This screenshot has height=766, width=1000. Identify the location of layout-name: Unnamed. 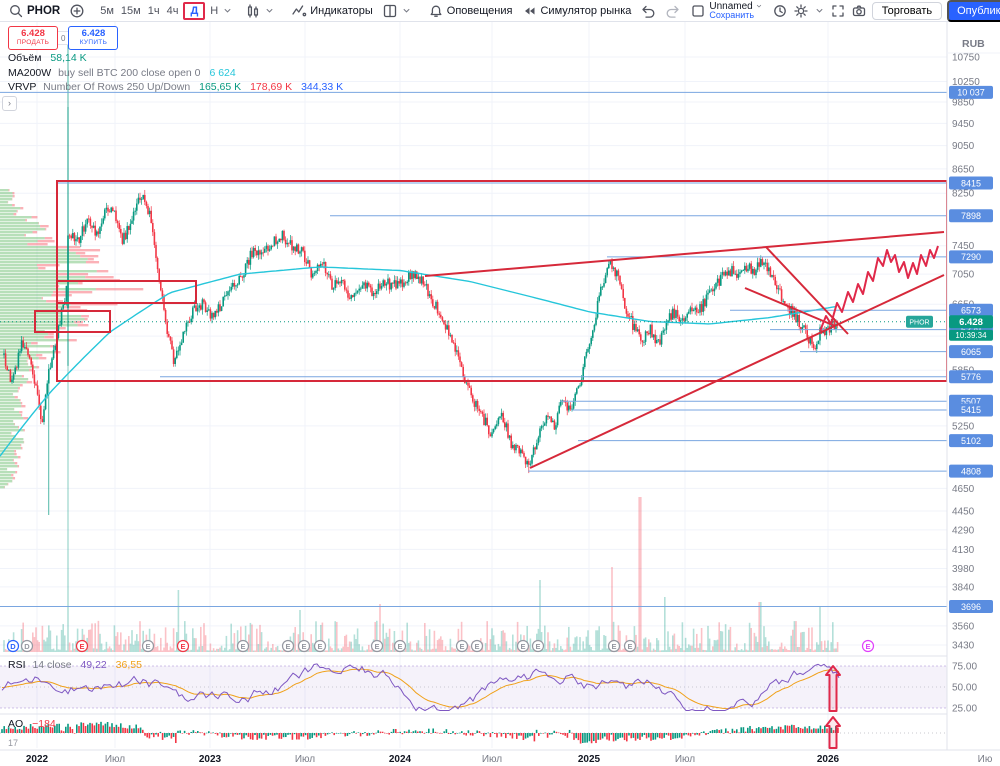
(731, 6).